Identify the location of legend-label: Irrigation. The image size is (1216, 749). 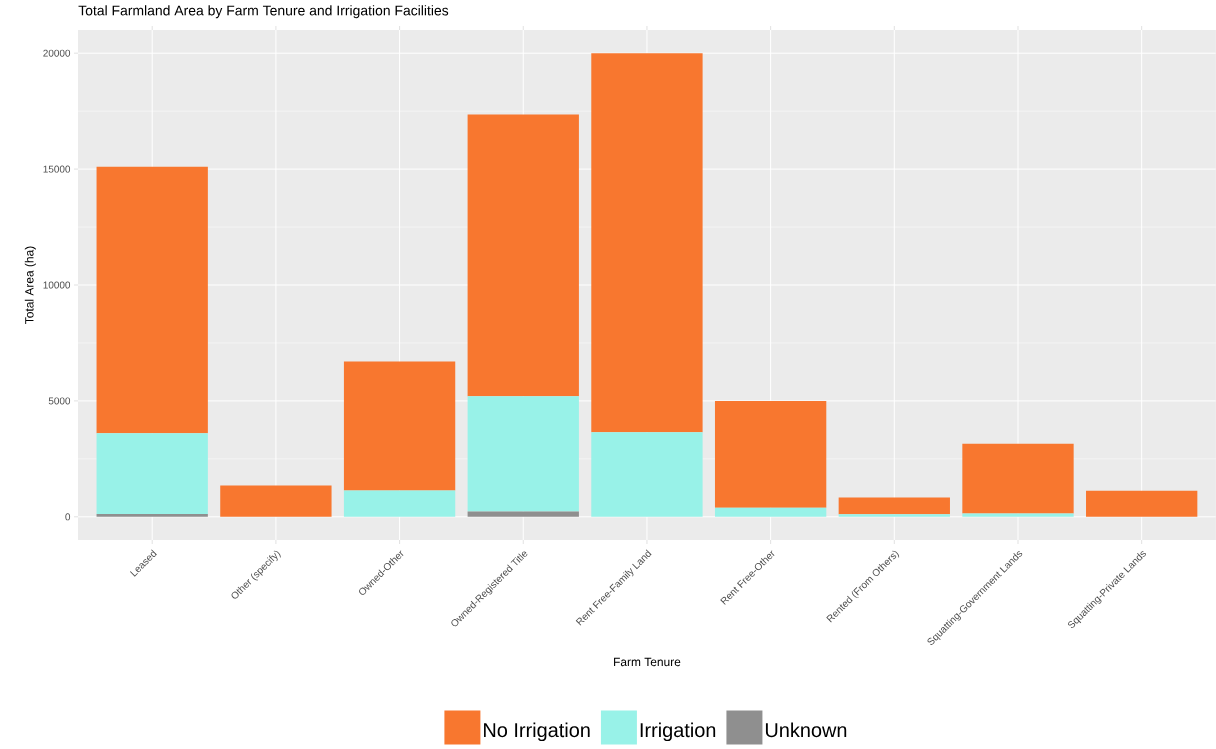
(678, 732).